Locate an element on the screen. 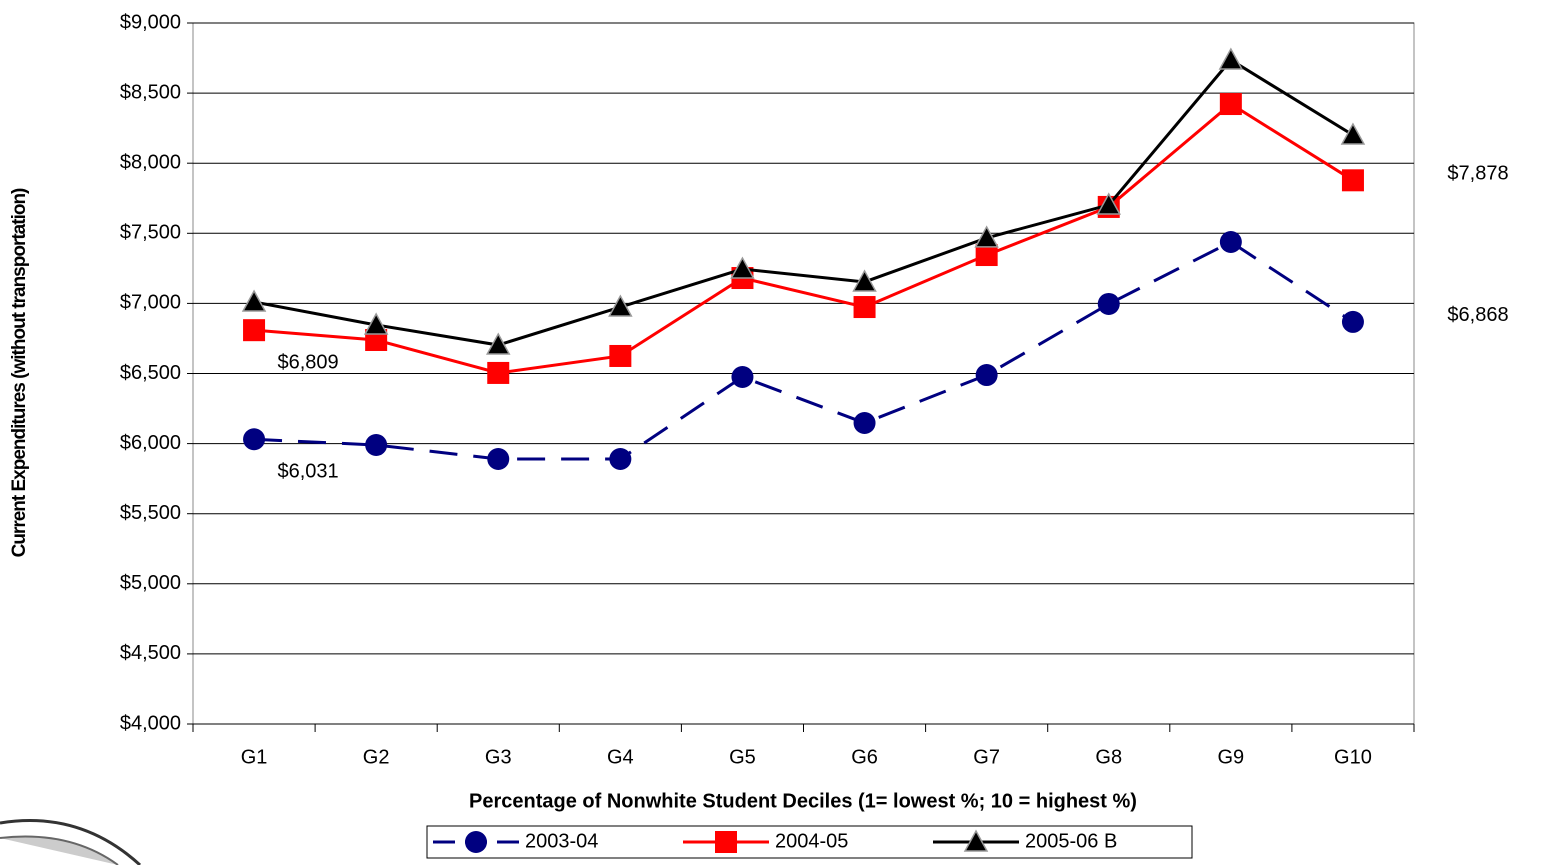 Image resolution: width=1541 pixels, height=865 pixels. x-tick-label: G4 is located at coordinates (620, 757).